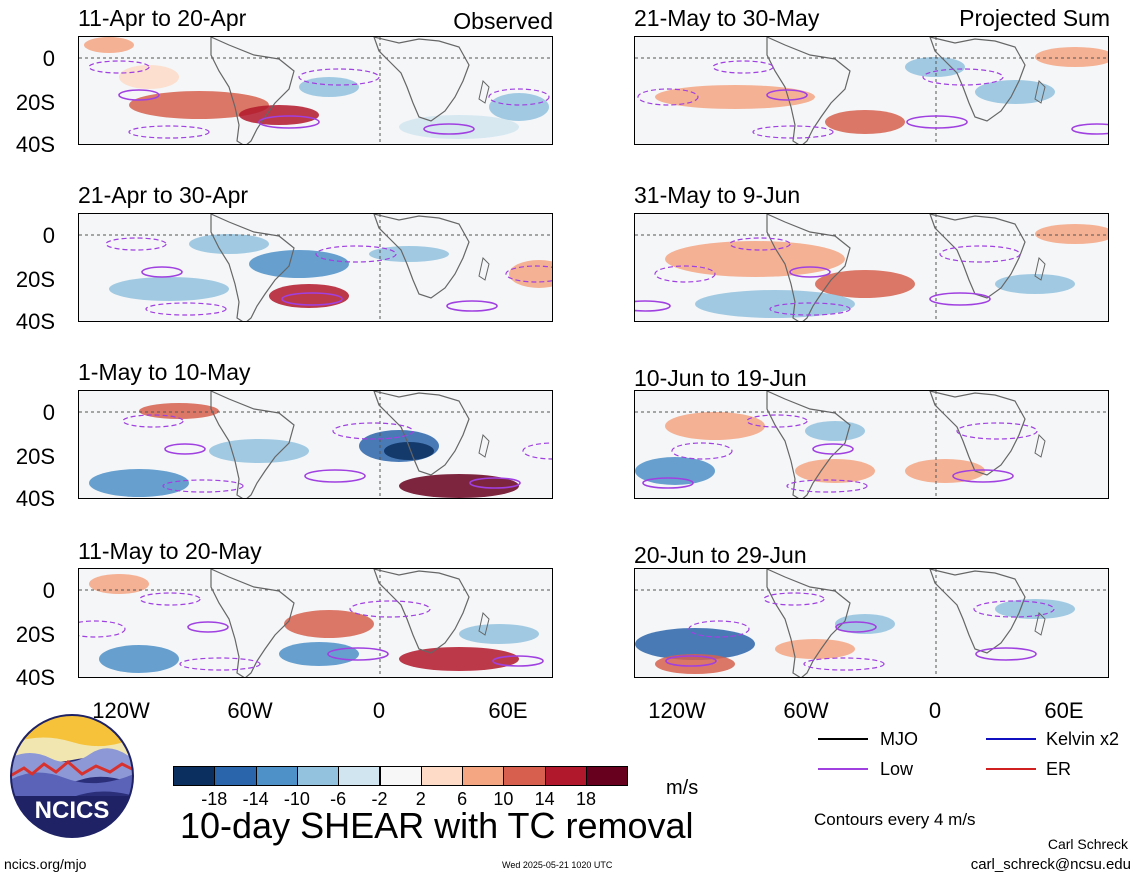  I want to click on legend-line-mjo, so click(843, 739).